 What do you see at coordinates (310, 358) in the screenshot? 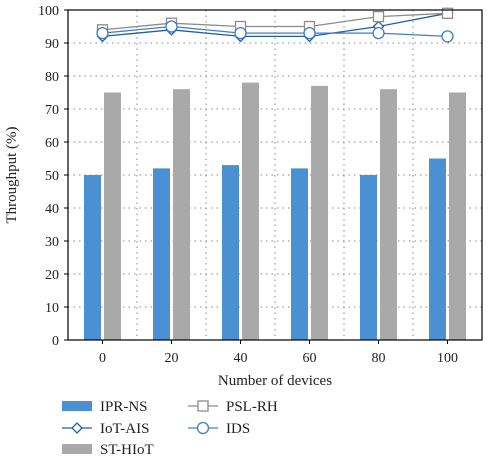
I see `x-tick-label: 60` at bounding box center [310, 358].